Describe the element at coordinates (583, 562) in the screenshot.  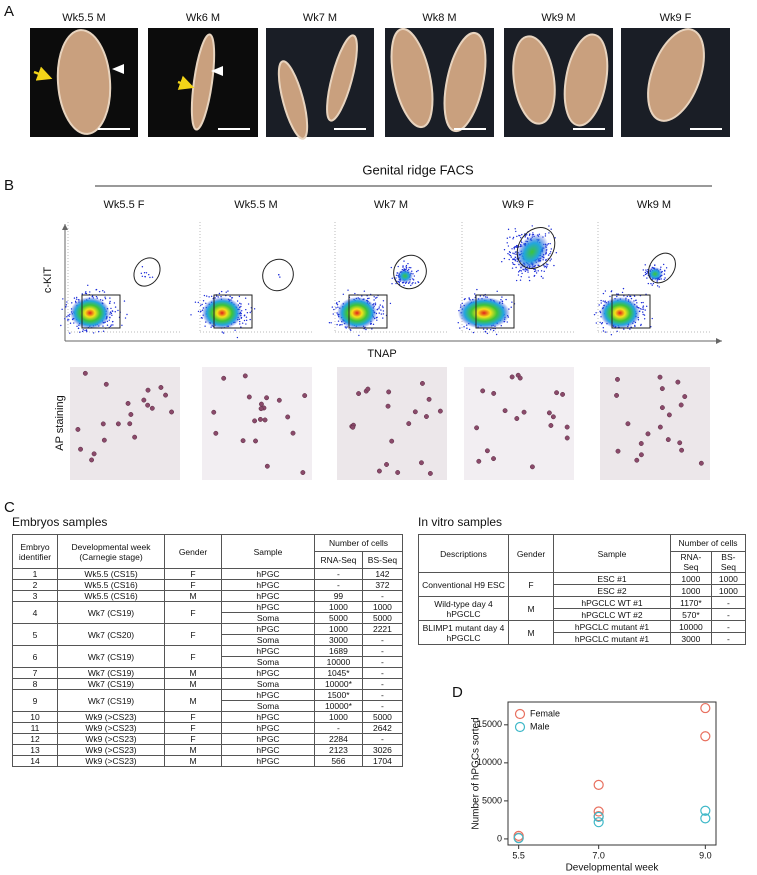
I see `header-row: RNA-Seq BS-Seq` at that location.